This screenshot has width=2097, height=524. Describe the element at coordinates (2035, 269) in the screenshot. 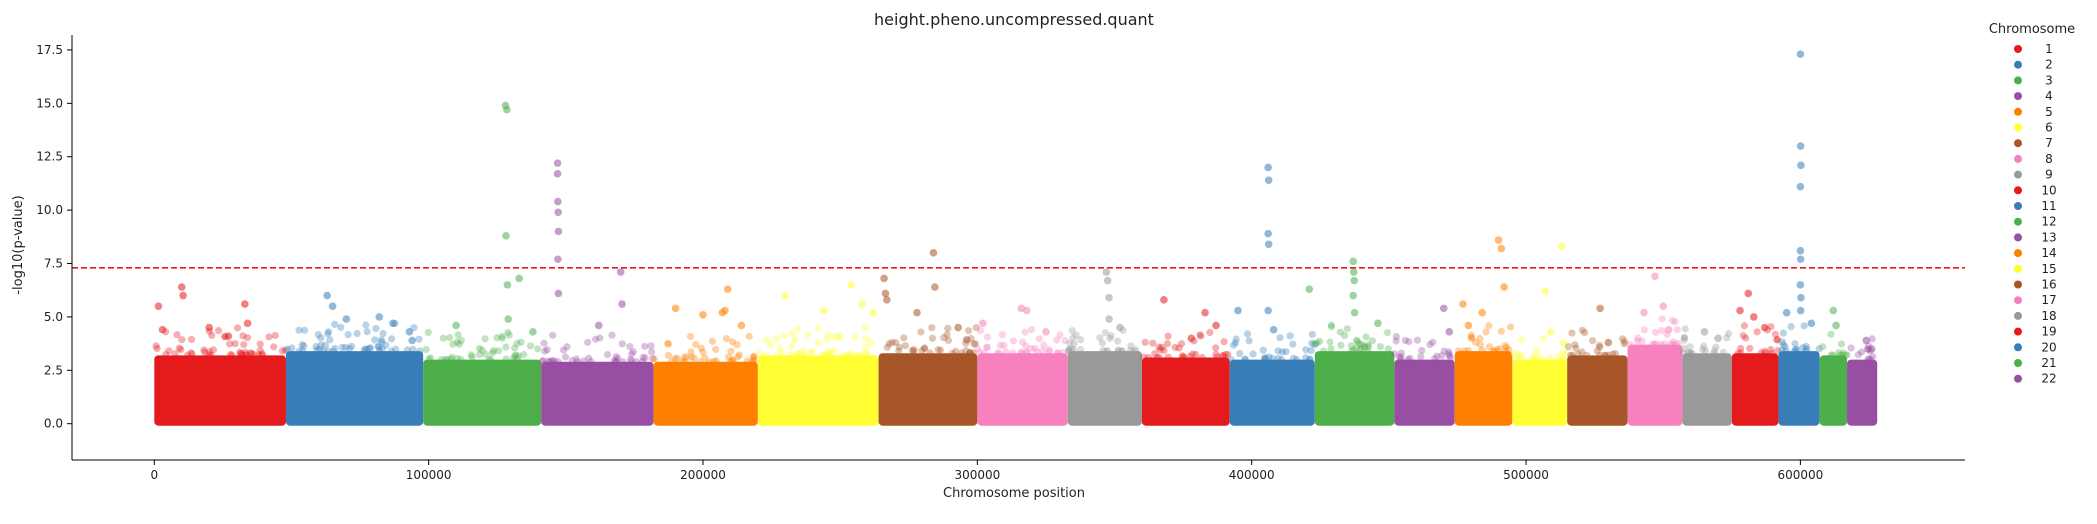

I see `legend-item-chromosome-15: 15` at that location.